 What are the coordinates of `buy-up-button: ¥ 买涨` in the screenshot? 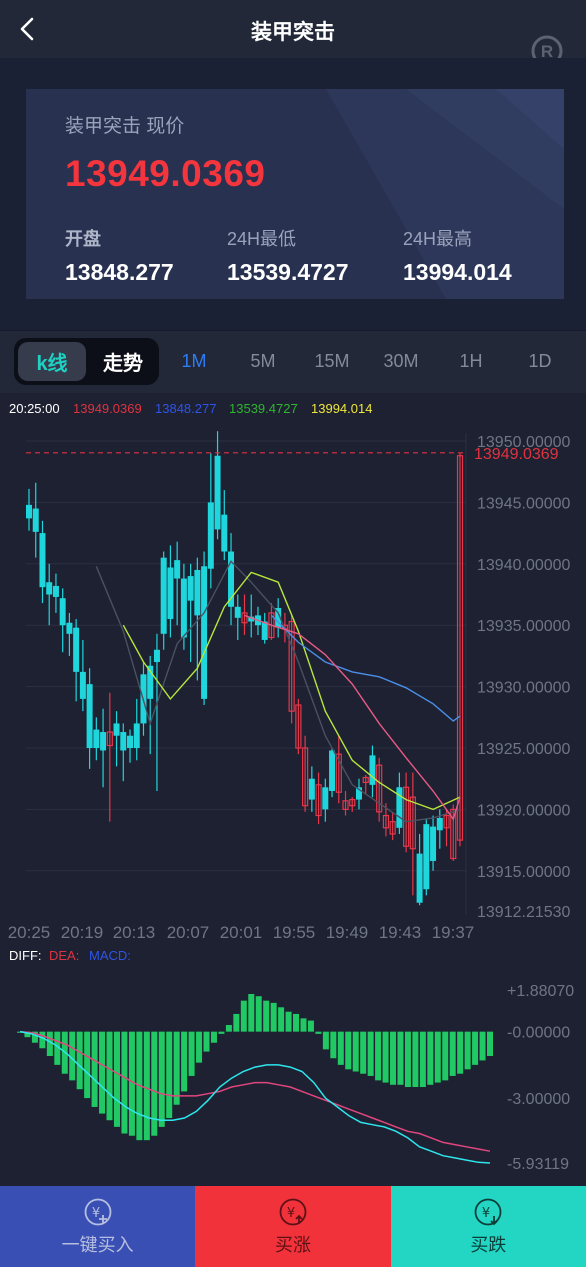 It's located at (293, 1226).